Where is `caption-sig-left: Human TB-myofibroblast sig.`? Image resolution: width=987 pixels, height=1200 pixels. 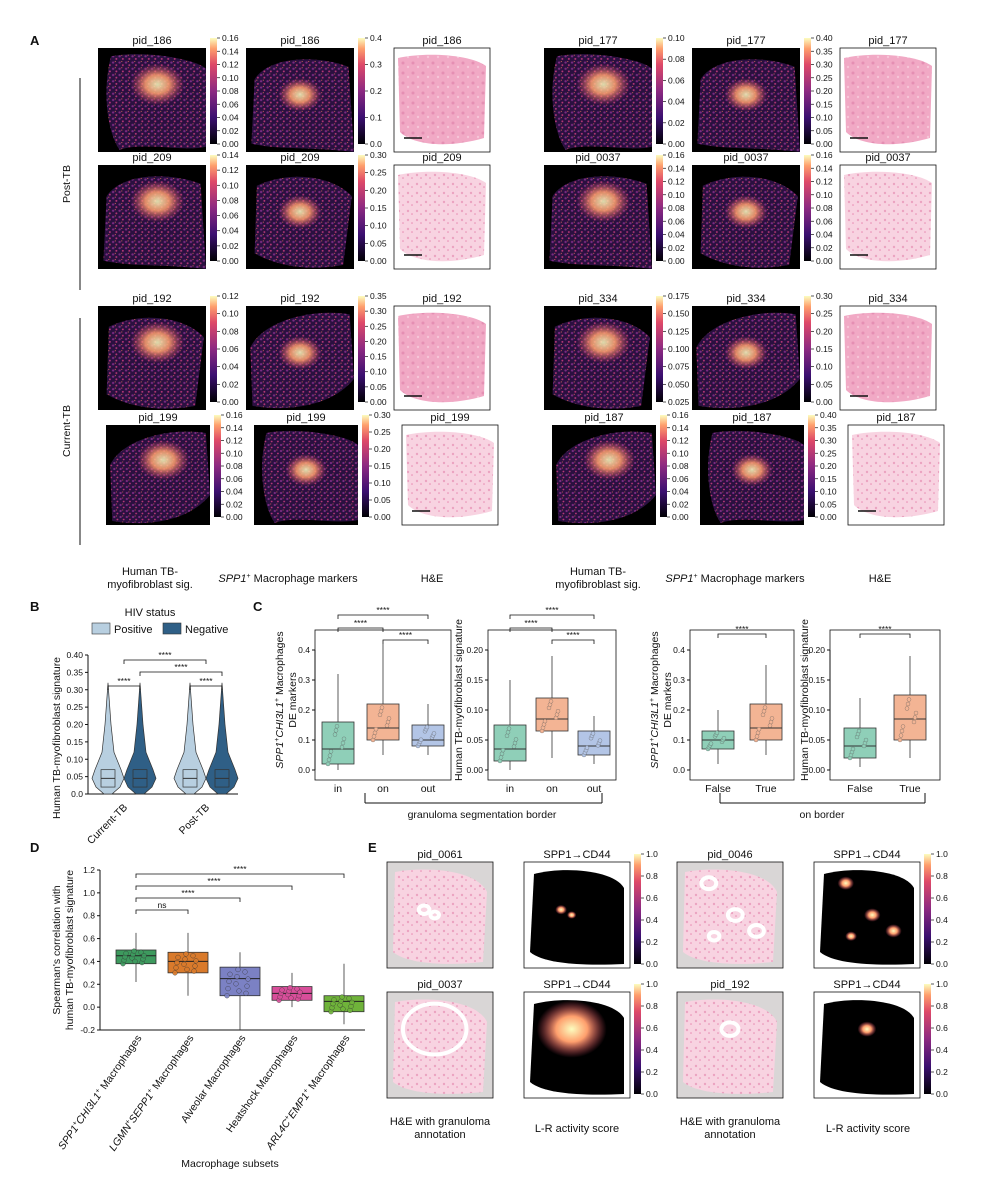
caption-sig-left: Human TB-myofibroblast sig. is located at coordinates (150, 578).